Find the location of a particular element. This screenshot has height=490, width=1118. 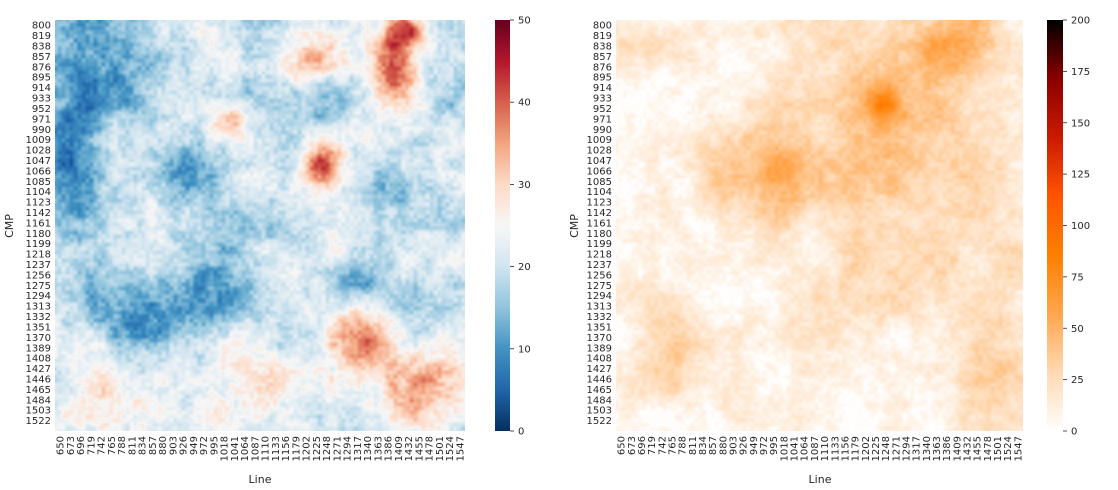

x-tick-label: 765 is located at coordinates (672, 445).